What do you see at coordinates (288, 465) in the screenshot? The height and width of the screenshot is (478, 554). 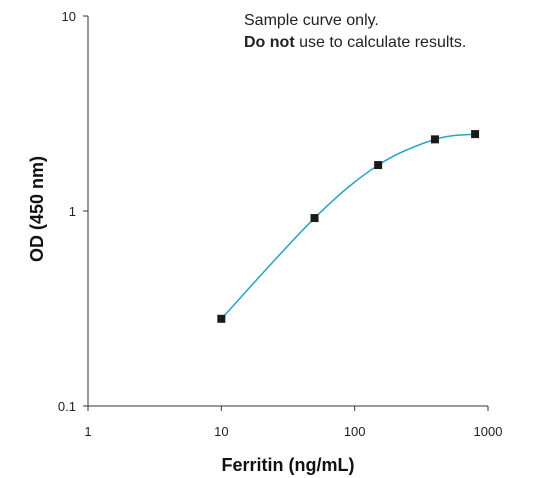 I see `x-axis-title: Ferritin (ng/mL)` at bounding box center [288, 465].